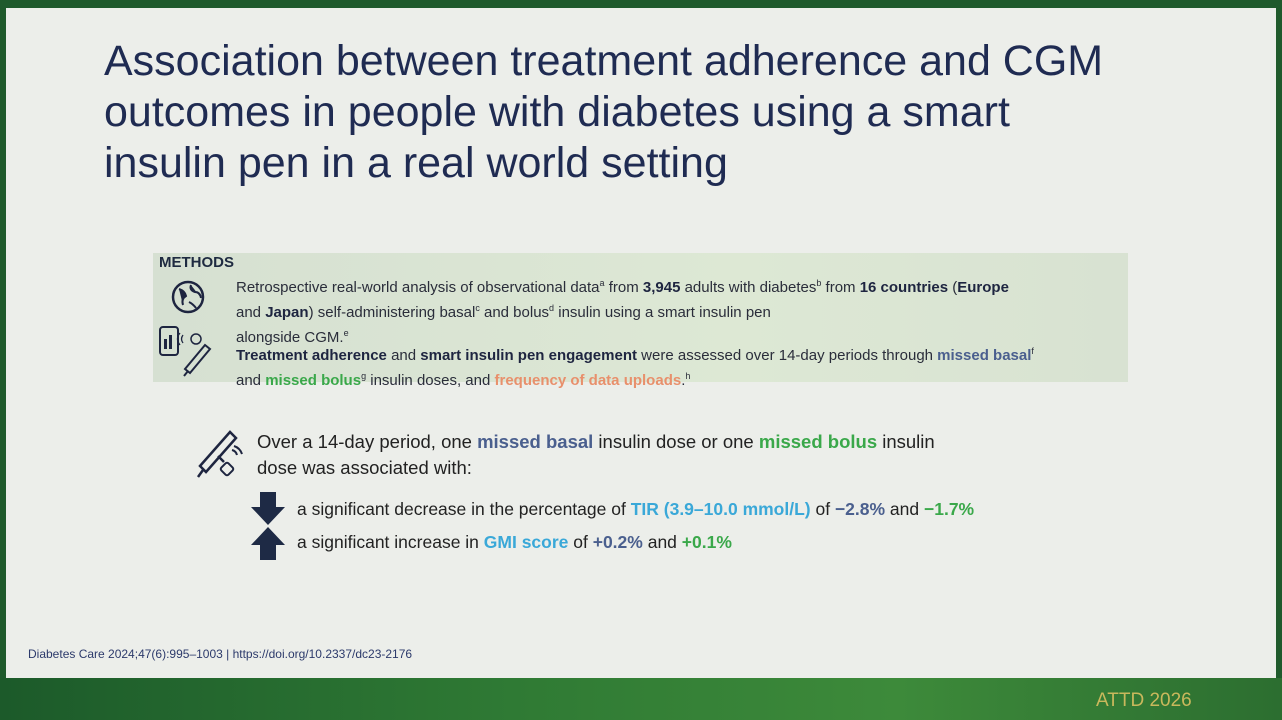  I want to click on superscript: h, so click(688, 376).